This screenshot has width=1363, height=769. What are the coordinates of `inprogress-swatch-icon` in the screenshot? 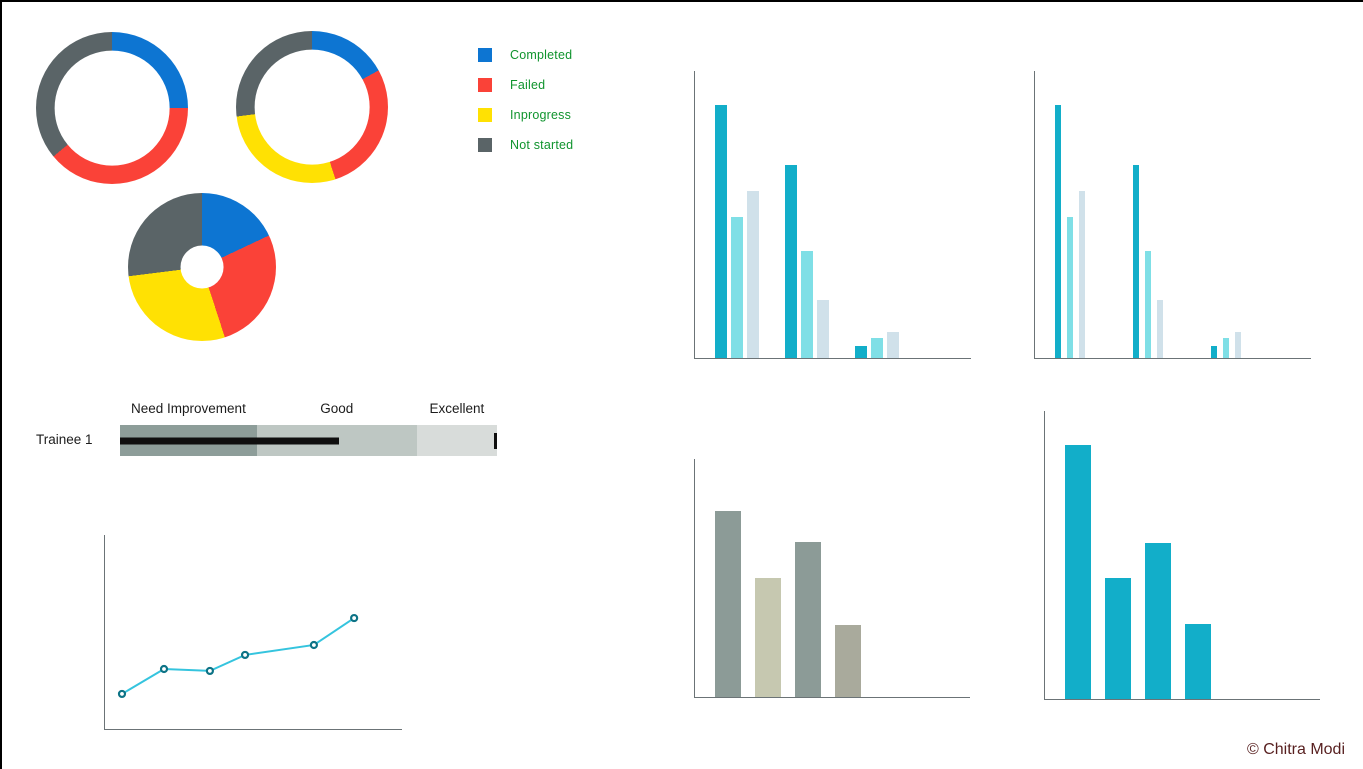 It's located at (485, 115).